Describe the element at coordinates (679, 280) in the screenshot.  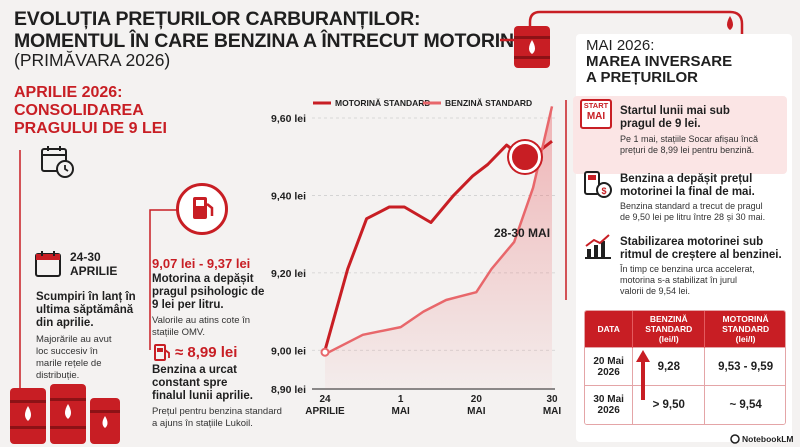
I see `item3-note-line-2: motorina s-a stabilizat în jurul` at that location.